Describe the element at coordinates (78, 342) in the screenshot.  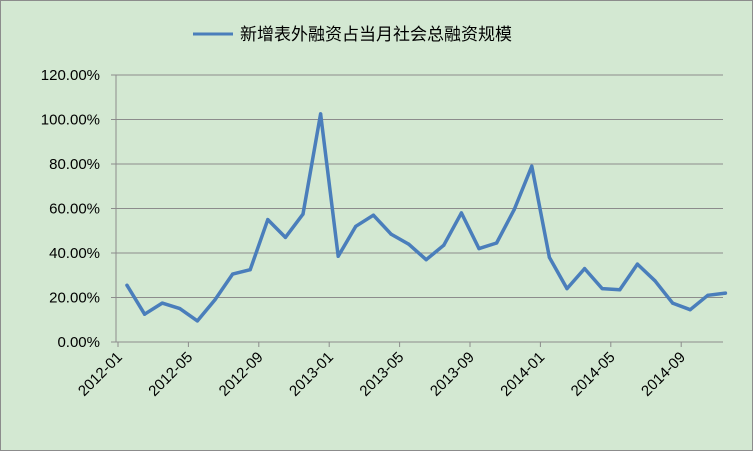
I see `y-tick-label: 0.00%` at that location.